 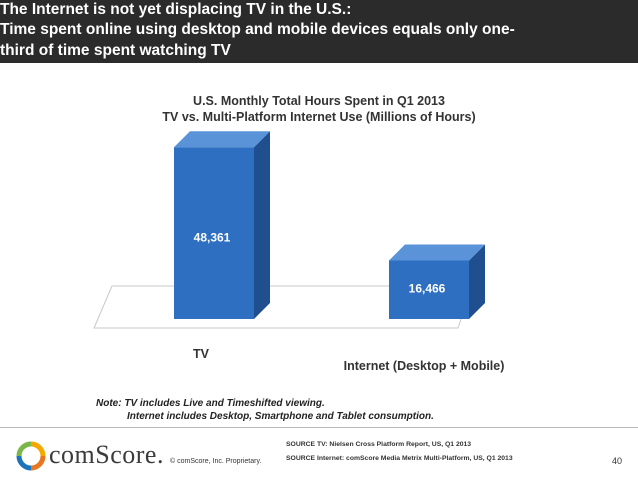 What do you see at coordinates (216, 461) in the screenshot?
I see `copyright-text: © comScore, Inc. Proprietary.` at bounding box center [216, 461].